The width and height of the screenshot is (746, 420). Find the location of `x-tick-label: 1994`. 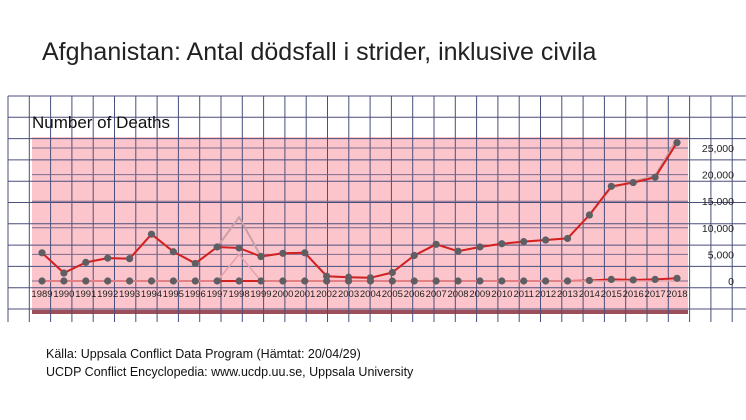

x-tick-label: 1994 is located at coordinates (151, 294).